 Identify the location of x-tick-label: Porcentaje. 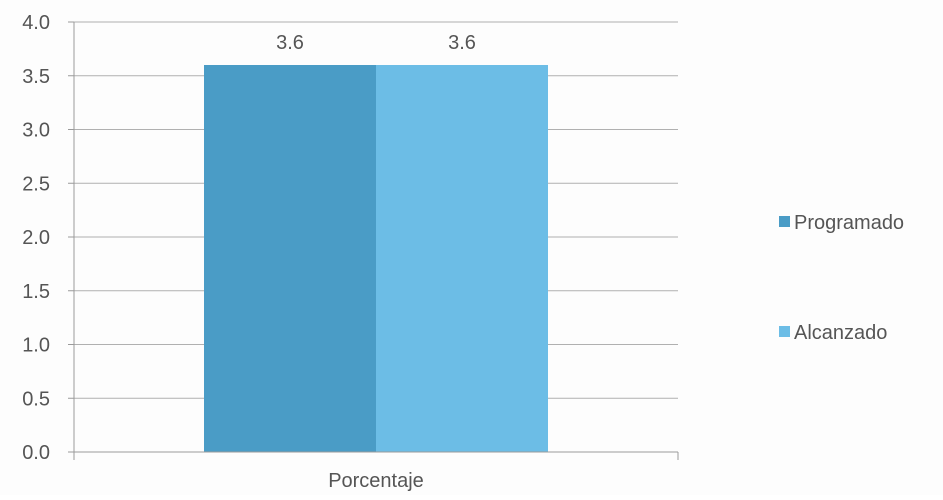
(376, 481).